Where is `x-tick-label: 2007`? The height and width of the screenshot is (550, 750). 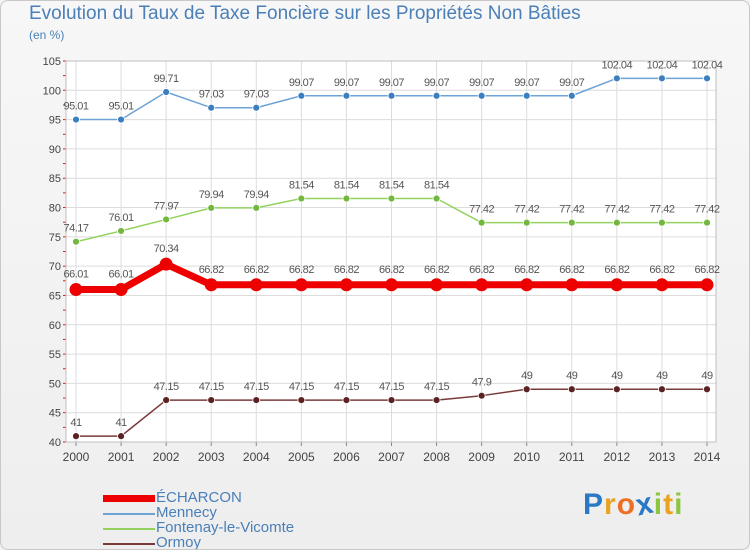 x-tick-label: 2007 is located at coordinates (391, 457).